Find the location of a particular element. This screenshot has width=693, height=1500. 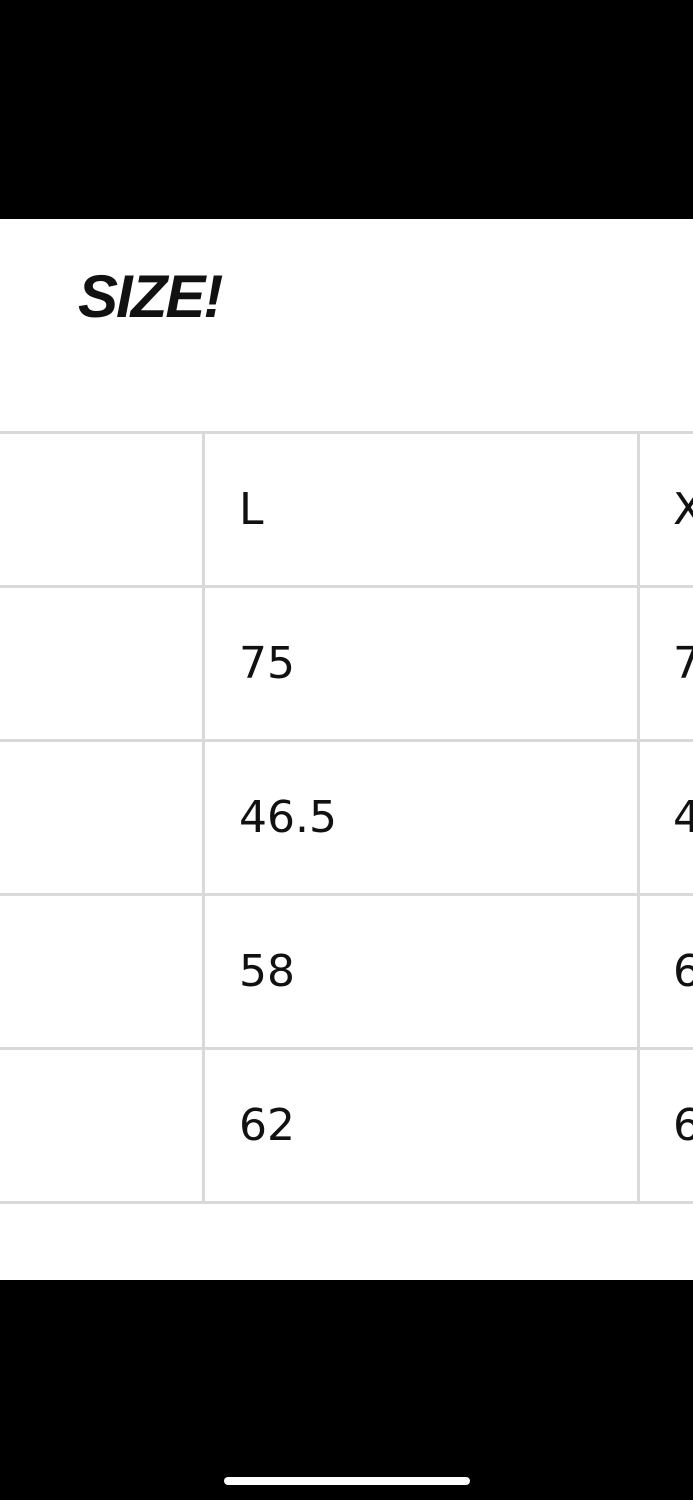

size-cell: 4 is located at coordinates (665, 817).